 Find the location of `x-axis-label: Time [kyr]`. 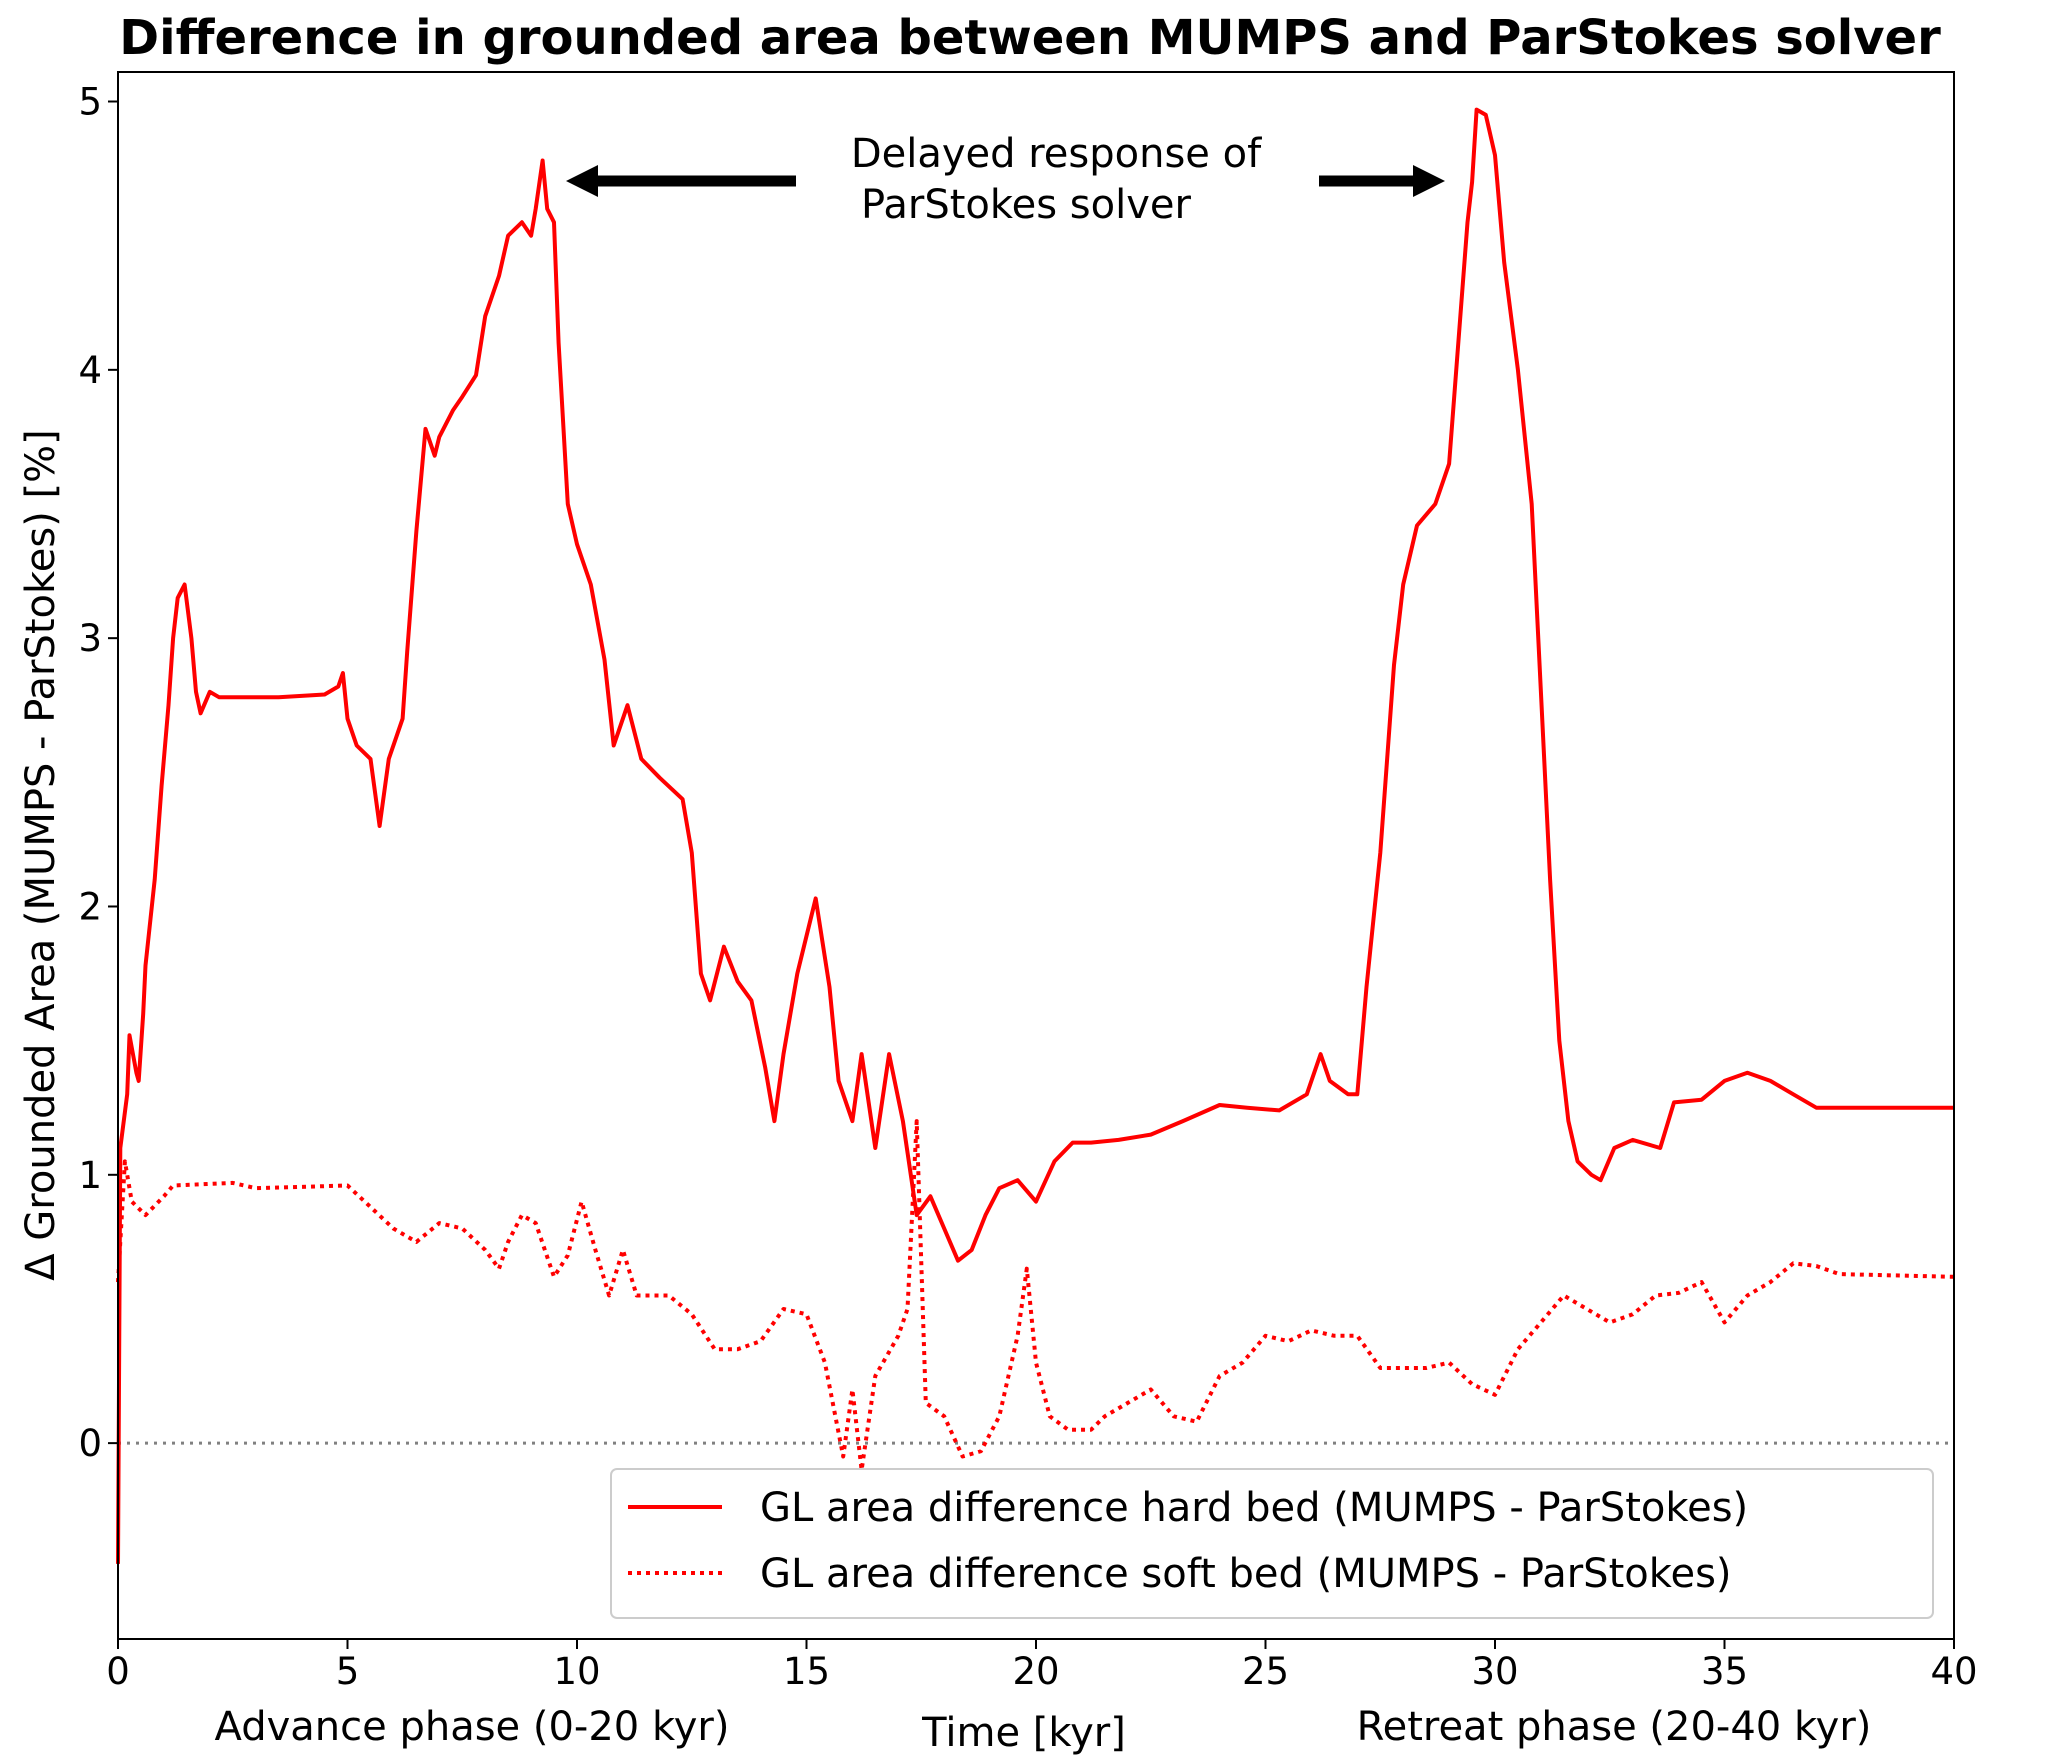

x-axis-label: Time [kyr] is located at coordinates (1023, 1733).